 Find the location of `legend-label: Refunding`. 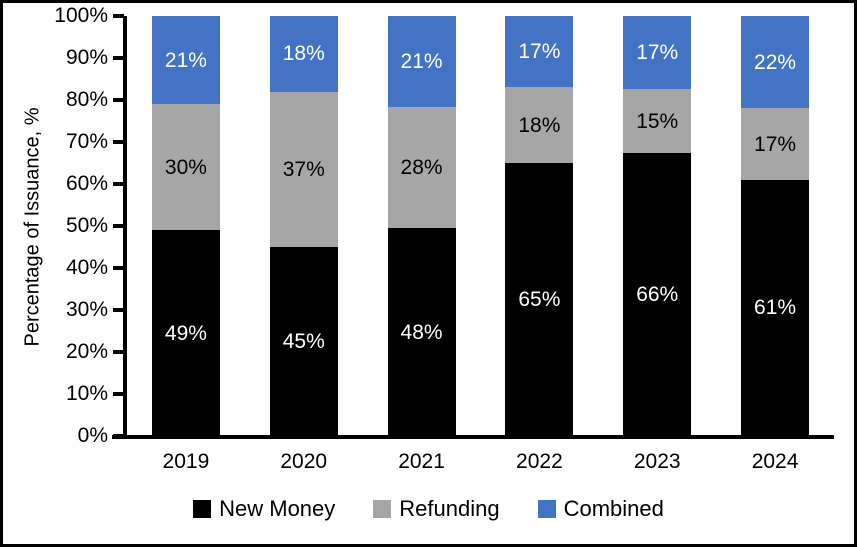

legend-label: Refunding is located at coordinates (449, 508).